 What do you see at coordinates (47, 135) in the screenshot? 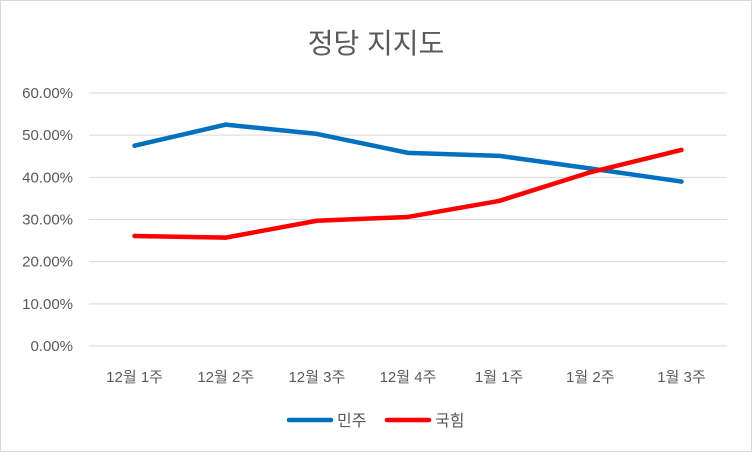
I see `y-tick-label: 50.00%` at bounding box center [47, 135].